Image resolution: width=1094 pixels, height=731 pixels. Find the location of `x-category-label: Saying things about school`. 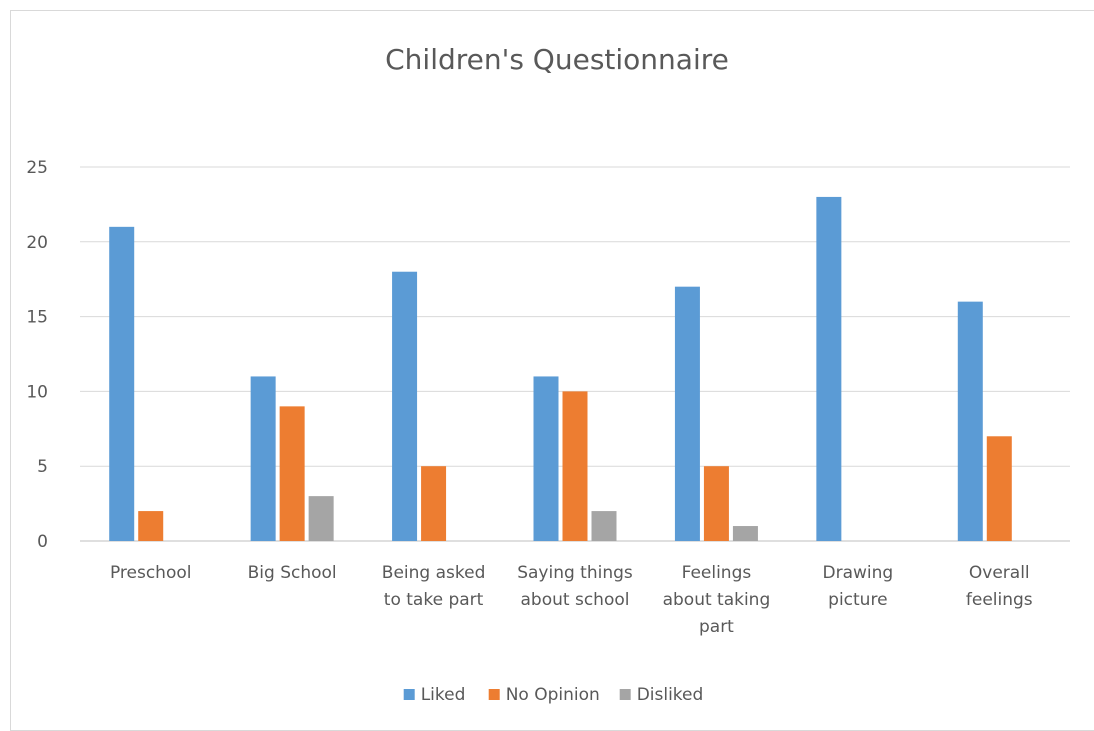

x-category-label: Saying things about school is located at coordinates (575, 586).